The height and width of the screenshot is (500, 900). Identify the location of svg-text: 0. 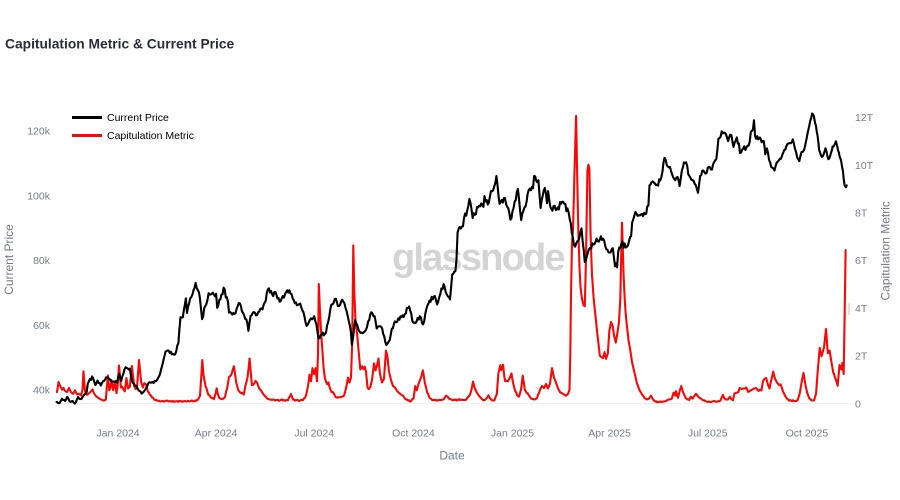
(858, 404).